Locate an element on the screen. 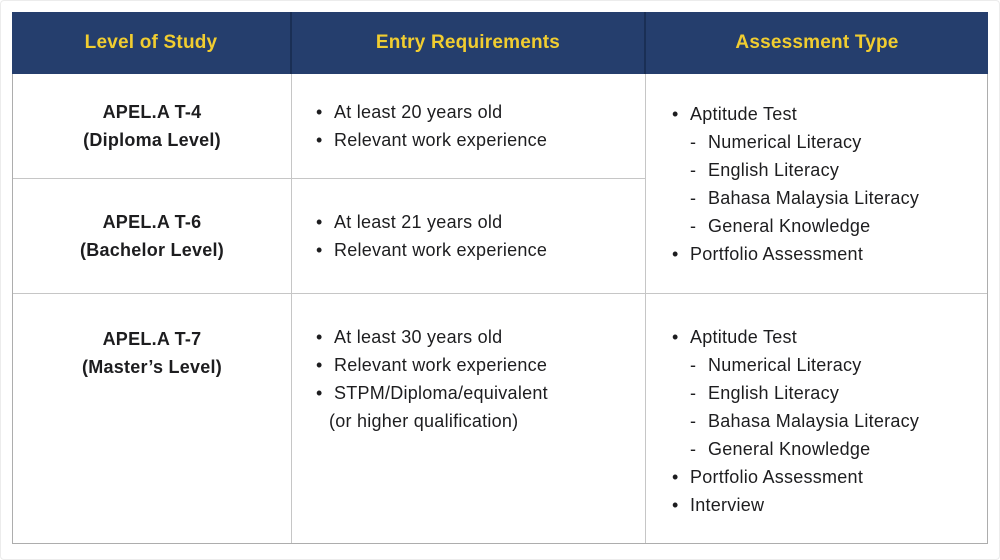 The image size is (1000, 560). list-item: (or higher qualification) is located at coordinates (476, 421).